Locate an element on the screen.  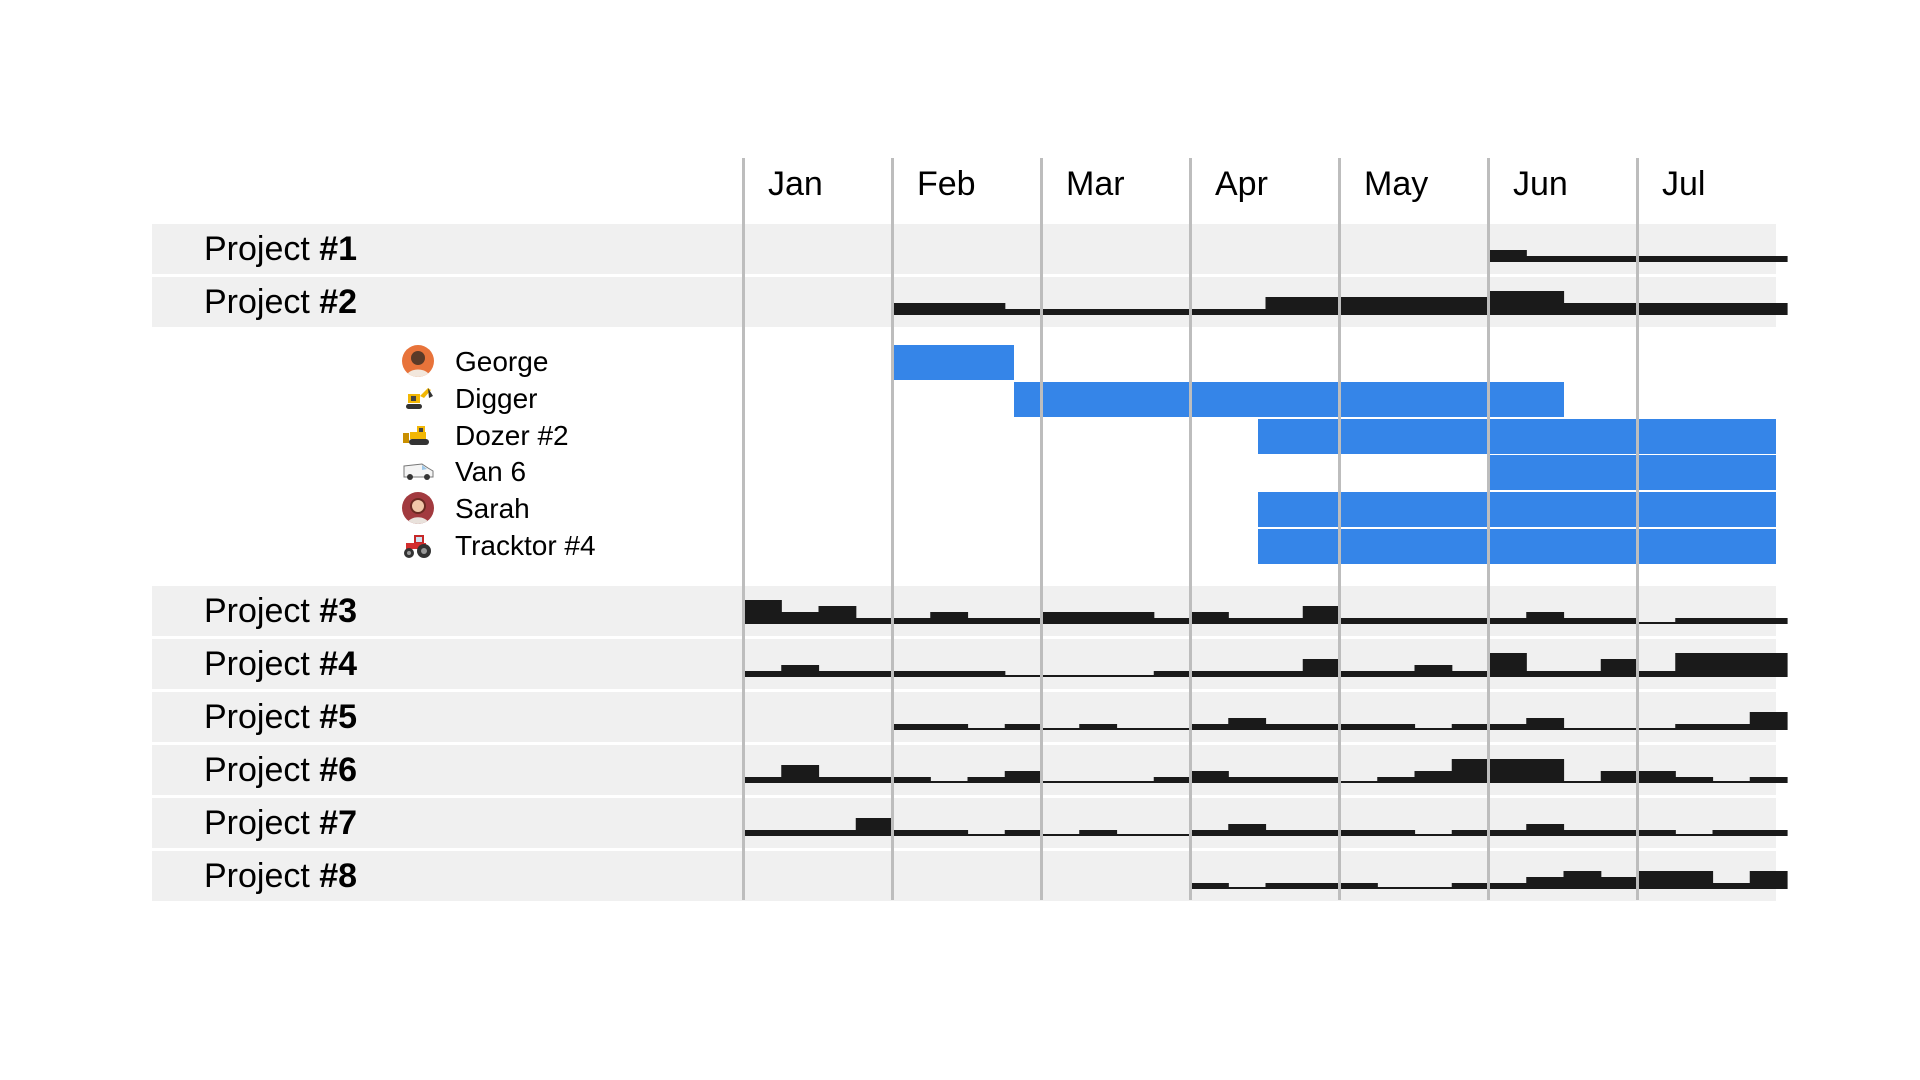
resource-label-dozer-2: Dozer #2 is located at coordinates (512, 435).